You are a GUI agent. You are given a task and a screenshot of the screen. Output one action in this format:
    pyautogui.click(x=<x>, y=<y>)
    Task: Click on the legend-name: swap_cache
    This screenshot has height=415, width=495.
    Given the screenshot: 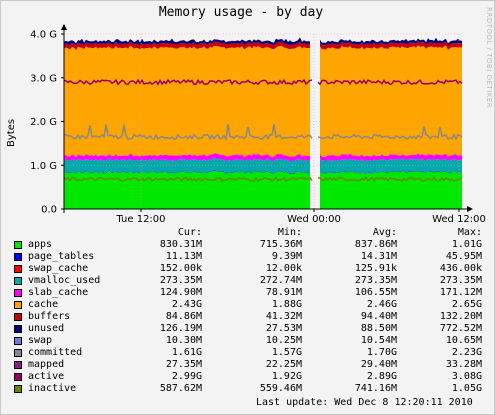 What is the action you would take?
    pyautogui.click(x=58, y=268)
    